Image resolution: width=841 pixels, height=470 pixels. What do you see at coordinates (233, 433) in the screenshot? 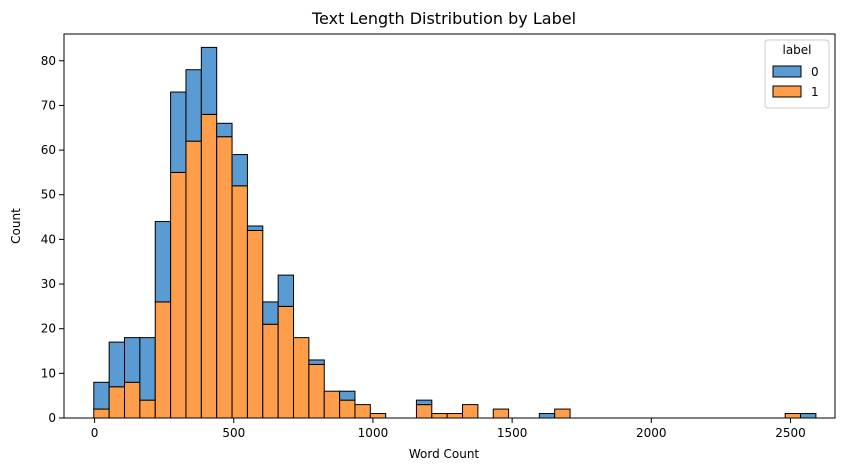
I see `x-tick-label: 500` at bounding box center [233, 433].